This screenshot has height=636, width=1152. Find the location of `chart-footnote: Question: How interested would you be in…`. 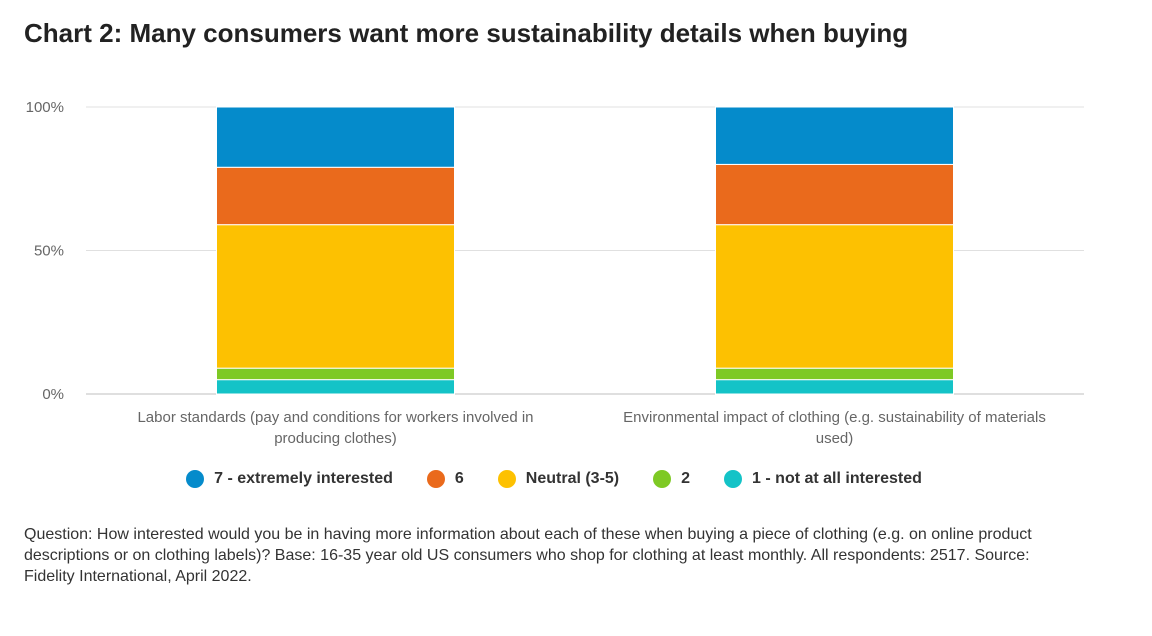

chart-footnote: Question: How interested would you be in… is located at coordinates (528, 555).